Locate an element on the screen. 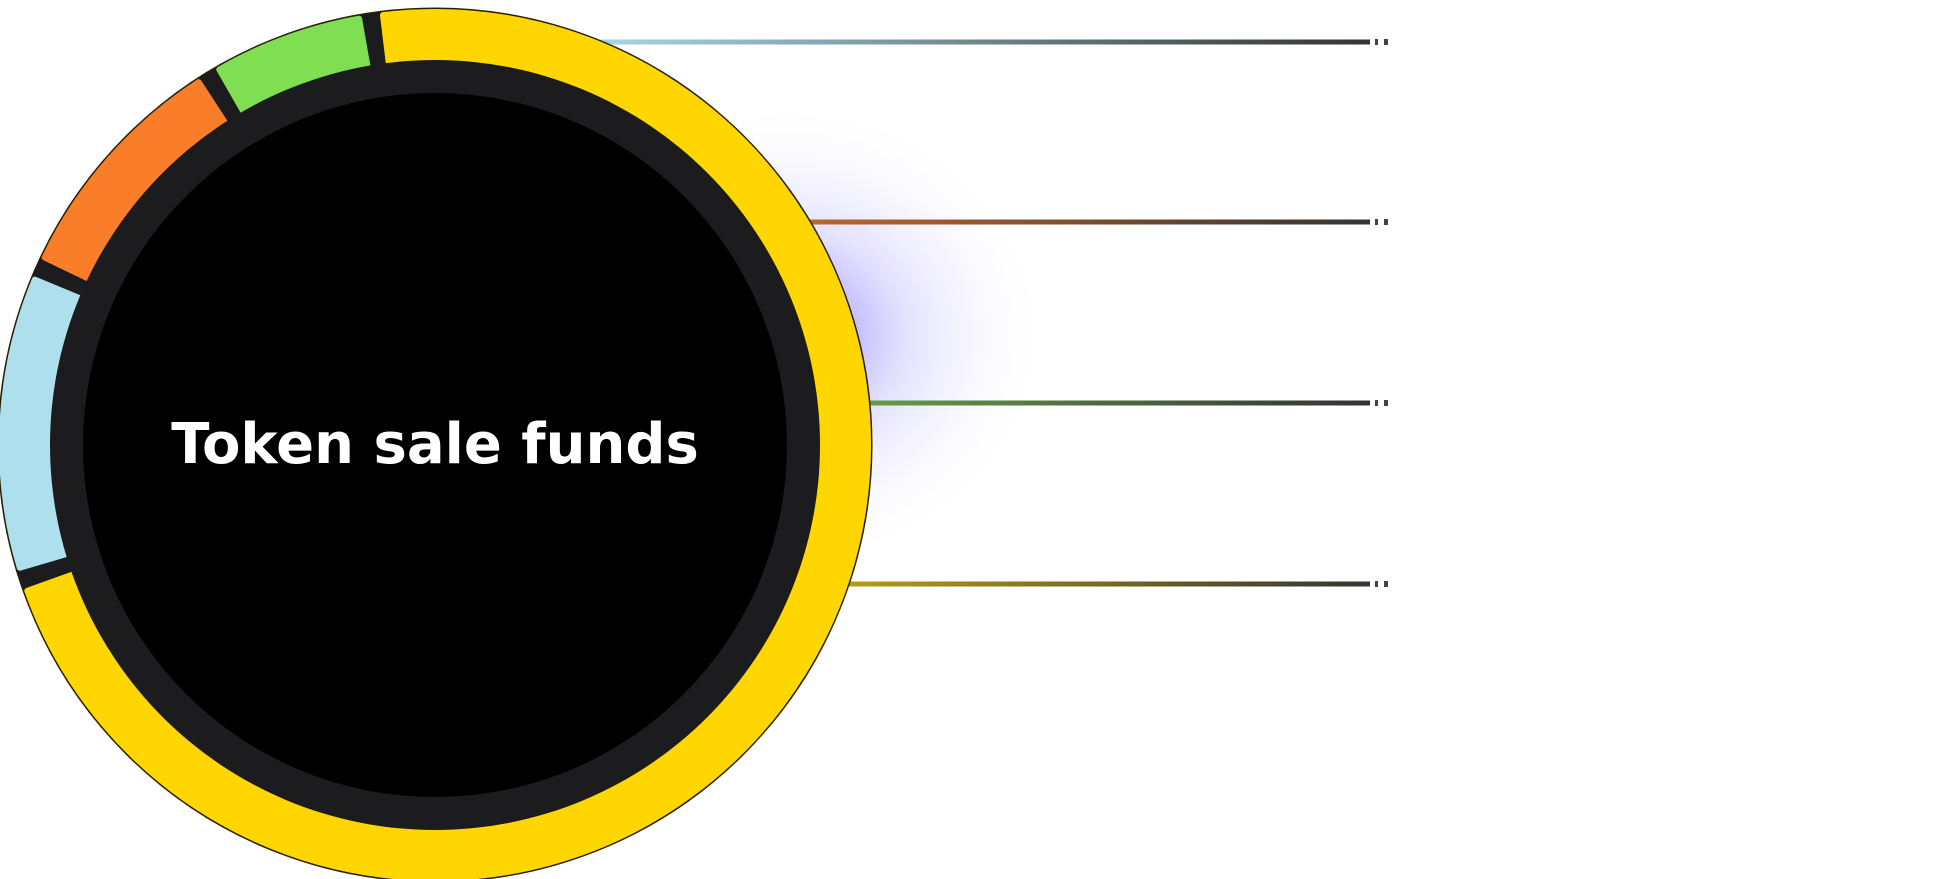 This screenshot has height=879, width=1938. chart-title: Token sale funds is located at coordinates (435, 444).